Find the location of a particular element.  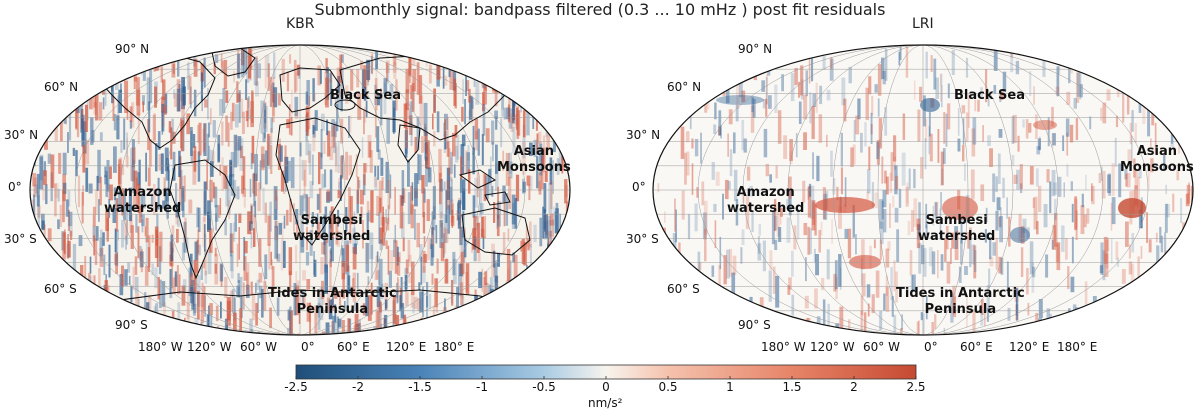

annotation-line: watershed is located at coordinates (766, 208).